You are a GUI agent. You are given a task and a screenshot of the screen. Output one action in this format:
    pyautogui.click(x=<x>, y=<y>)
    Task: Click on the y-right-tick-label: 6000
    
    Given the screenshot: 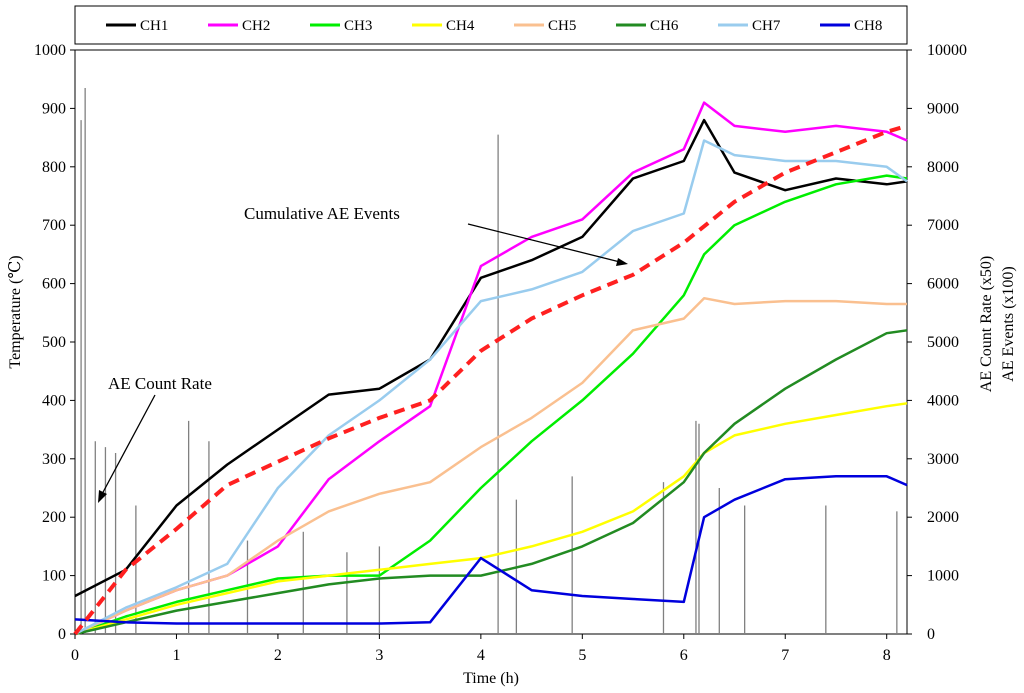 What is the action you would take?
    pyautogui.click(x=943, y=284)
    